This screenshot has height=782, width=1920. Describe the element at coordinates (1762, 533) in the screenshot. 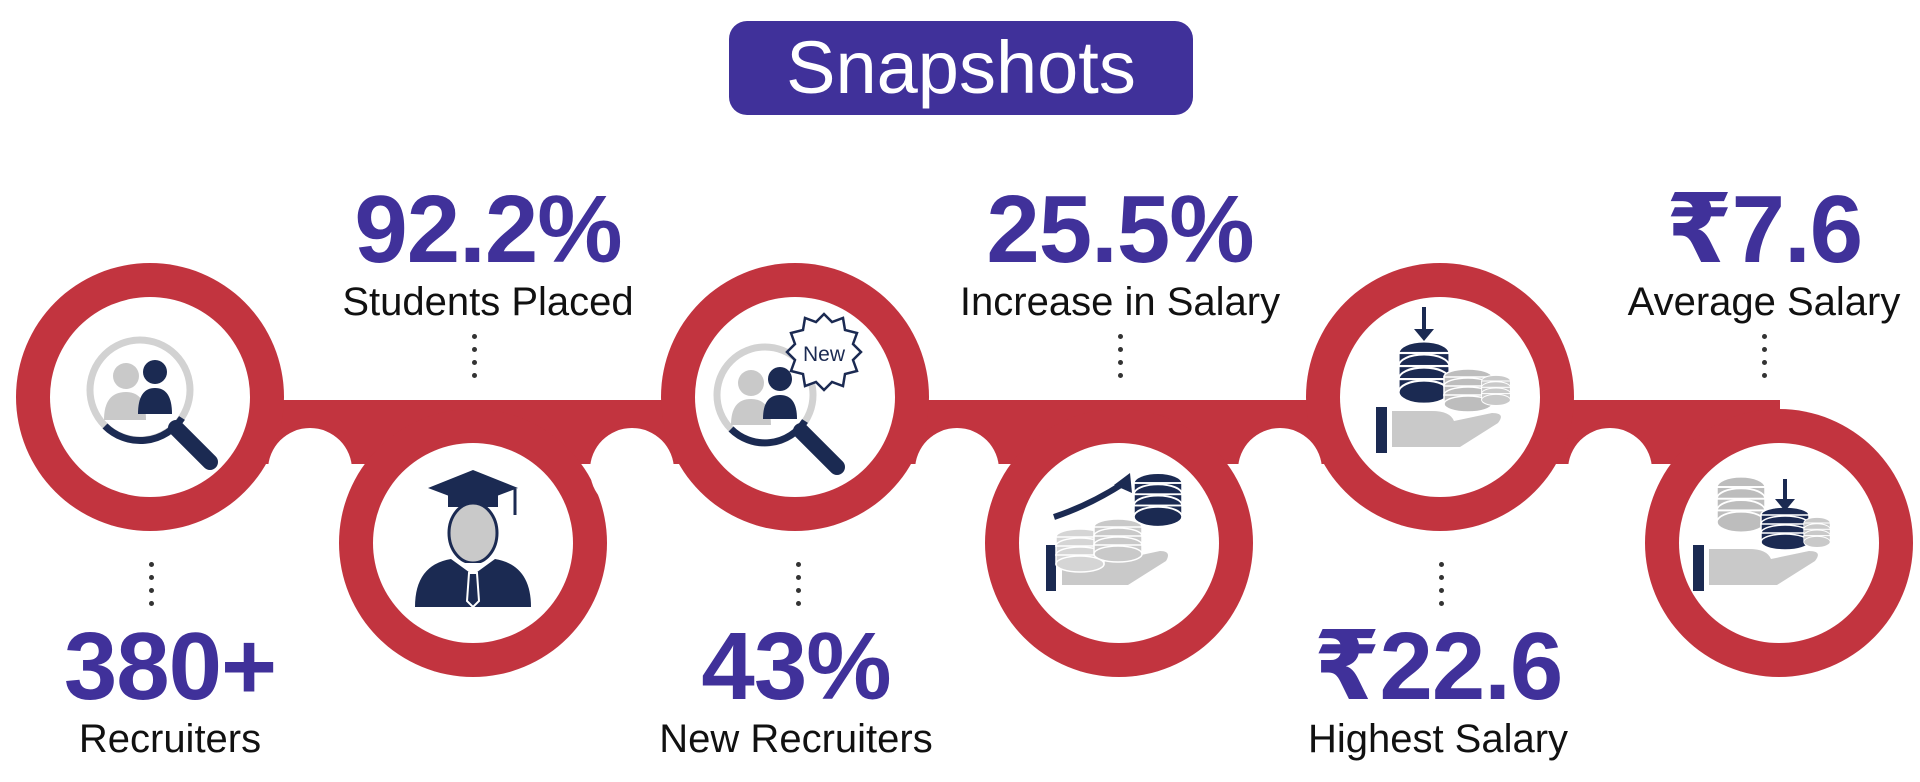

I see `average-salary-icon` at that location.